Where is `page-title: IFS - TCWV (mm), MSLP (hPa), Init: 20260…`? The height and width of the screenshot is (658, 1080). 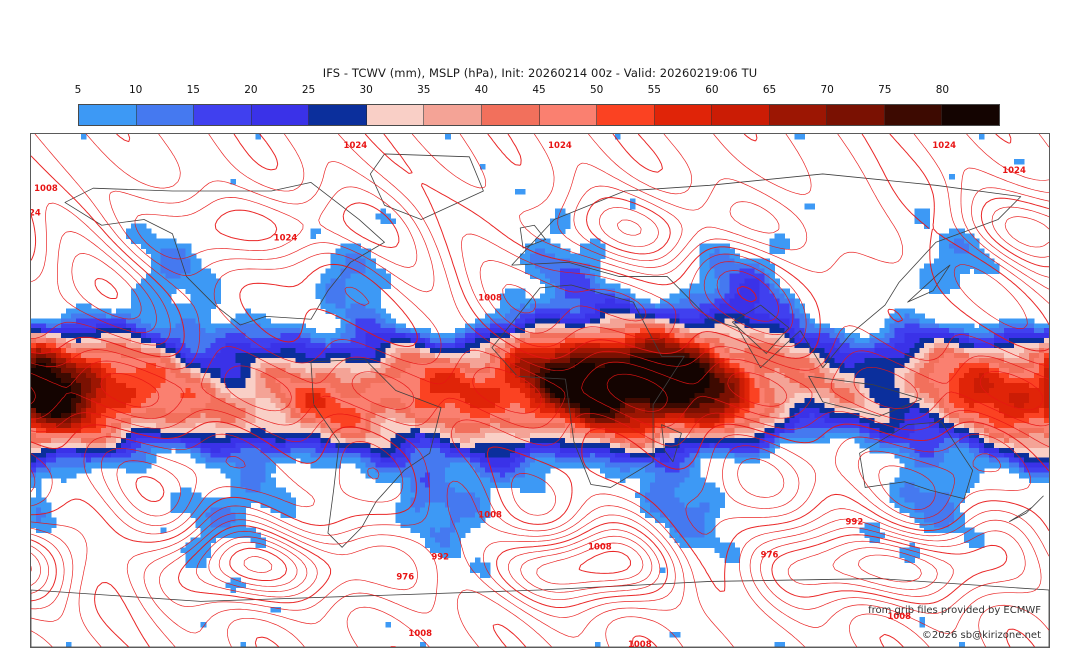
page-title: IFS - TCWV (mm), MSLP (hPa), Init: 20260… is located at coordinates (540, 73).